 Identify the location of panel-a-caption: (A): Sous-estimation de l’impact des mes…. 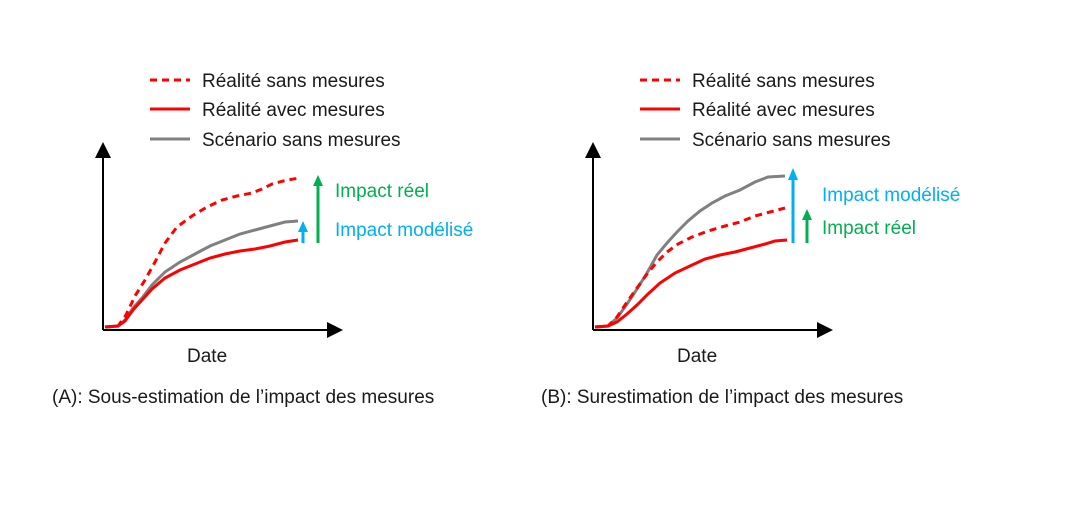
(243, 397).